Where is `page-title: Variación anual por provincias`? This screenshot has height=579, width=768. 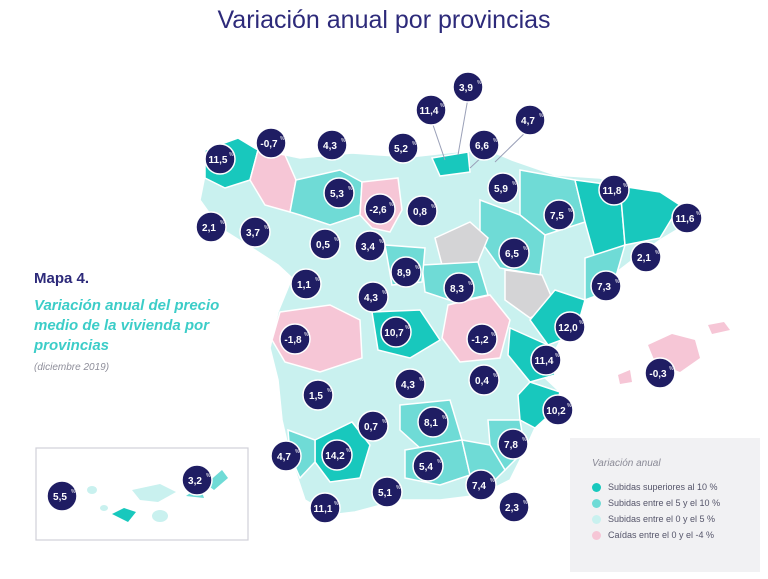
page-title: Variación anual por provincias is located at coordinates (384, 20).